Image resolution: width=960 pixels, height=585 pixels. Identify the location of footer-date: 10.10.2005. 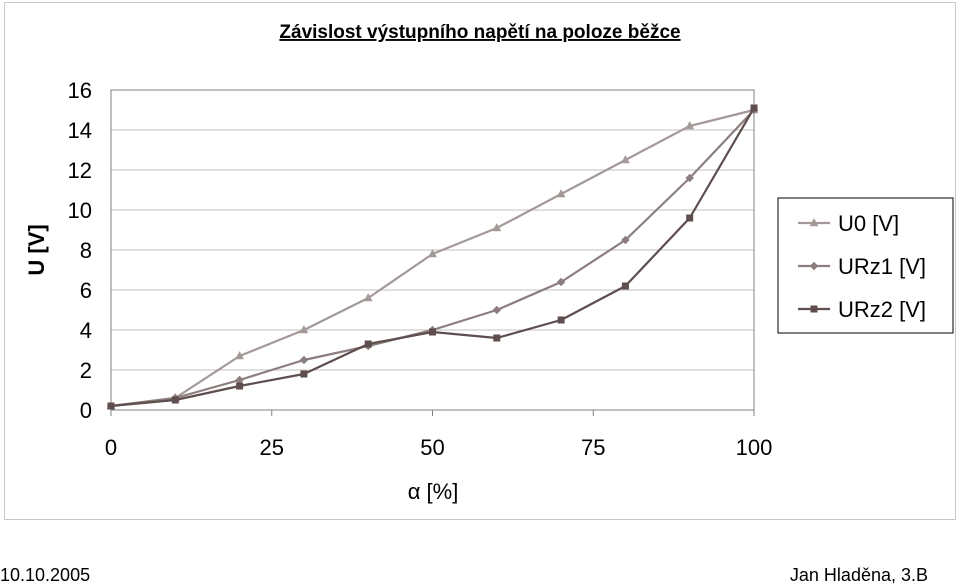
(45, 575).